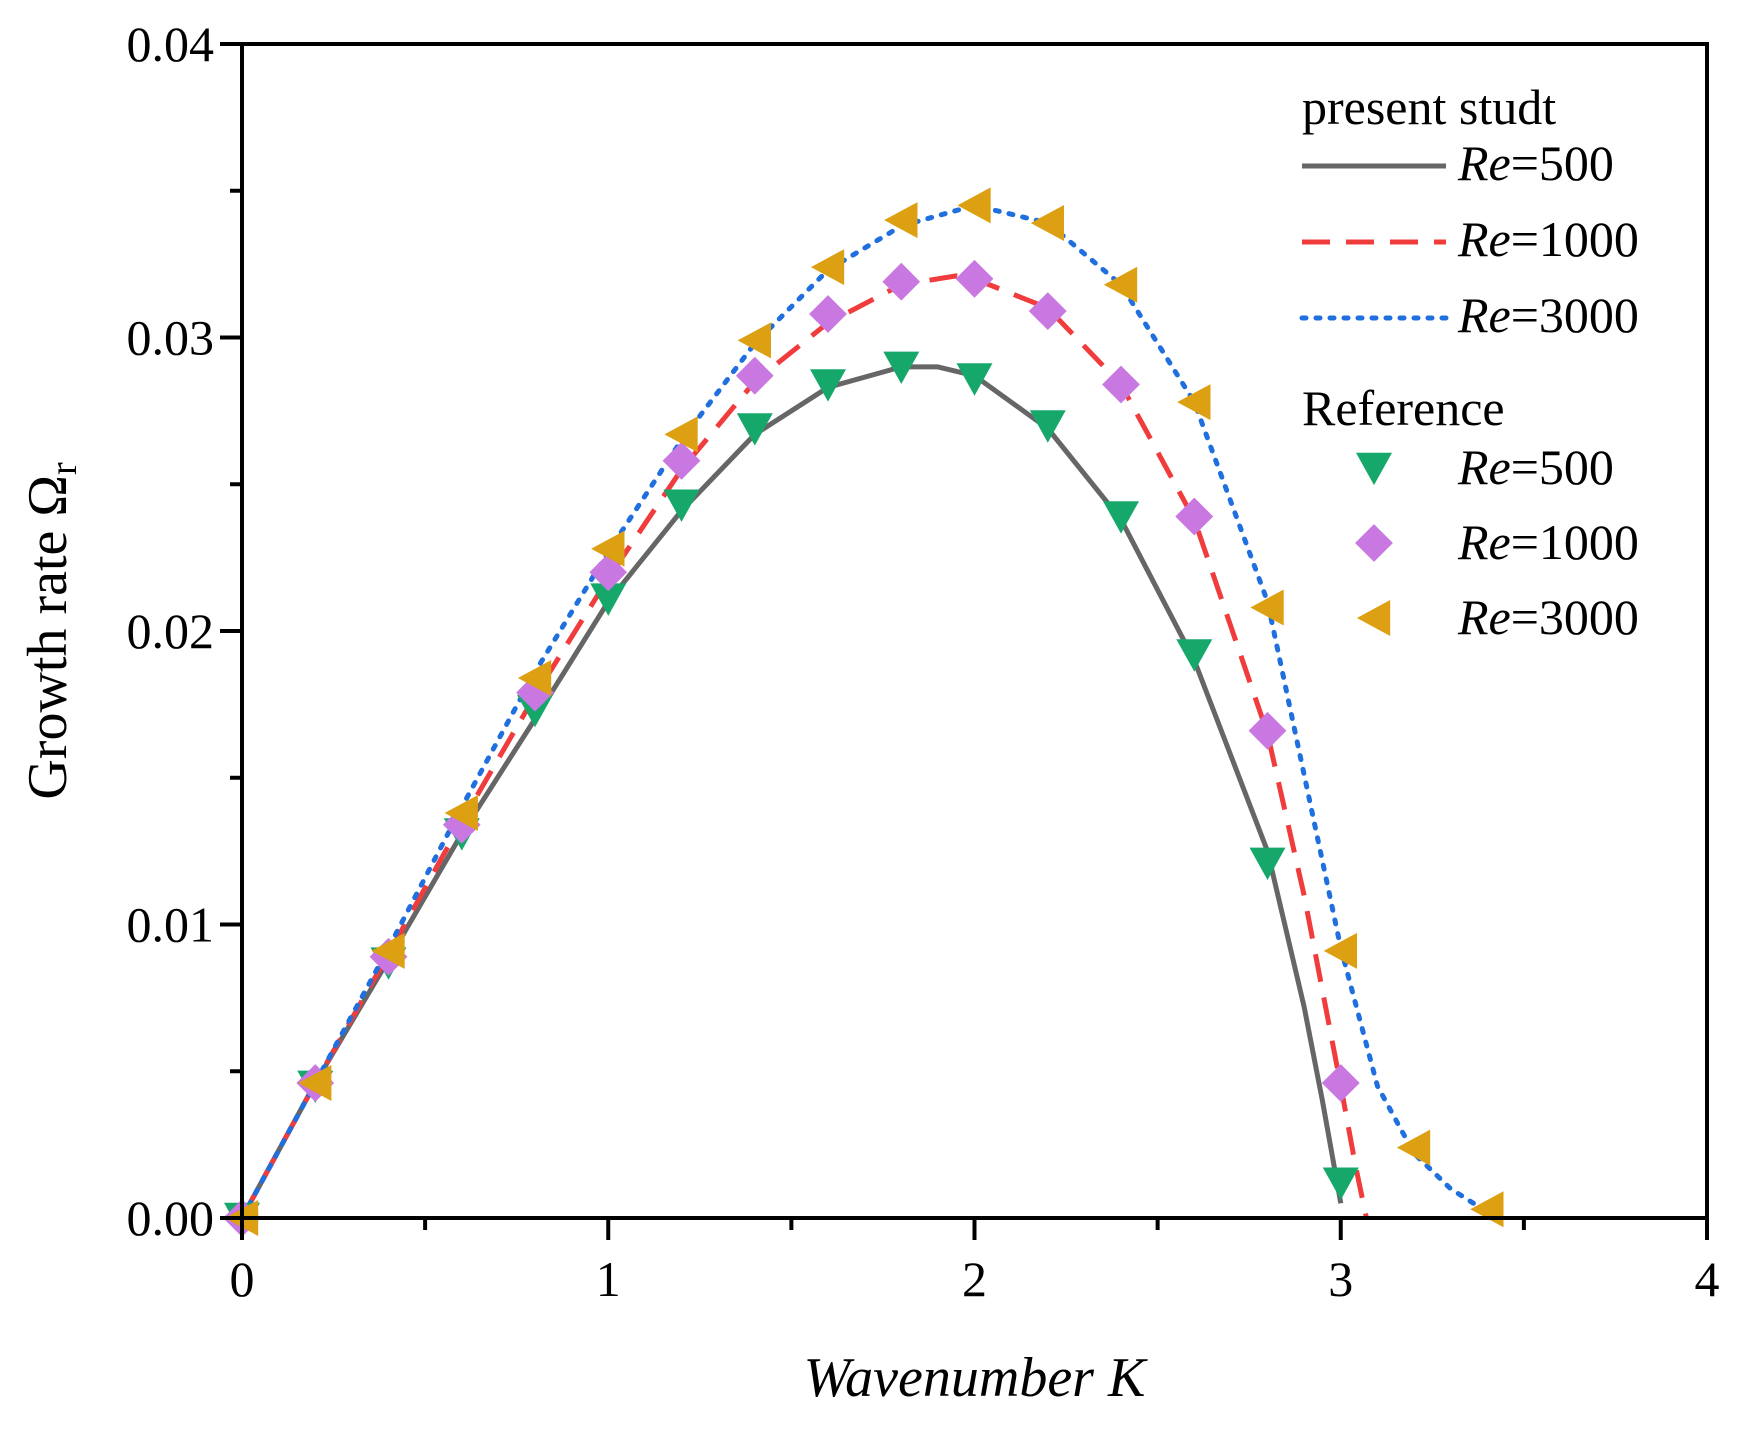 The width and height of the screenshot is (1757, 1432). I want to click on legend-title-present-study: present studt, so click(1429, 107).